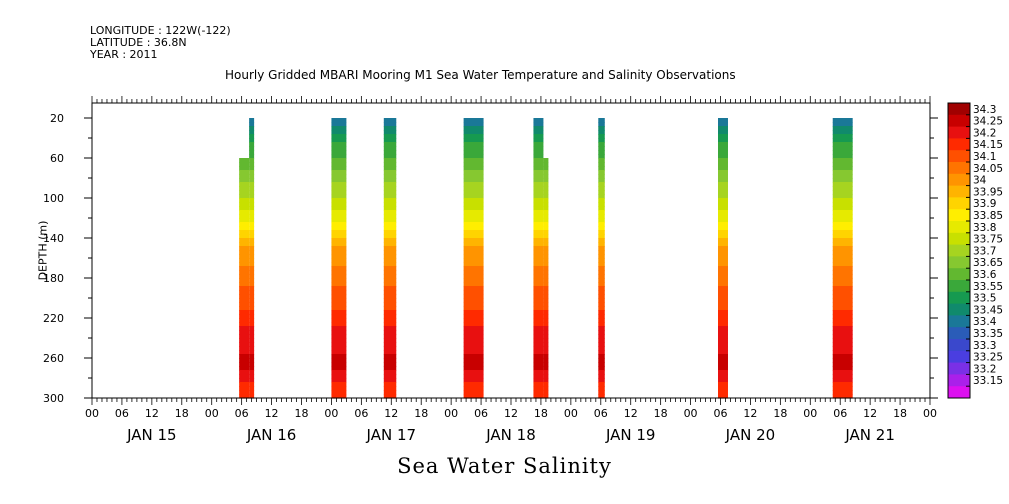 This screenshot has height=504, width=1009. What do you see at coordinates (391, 435) in the screenshot?
I see `x-day-label: JAN 17` at bounding box center [391, 435].